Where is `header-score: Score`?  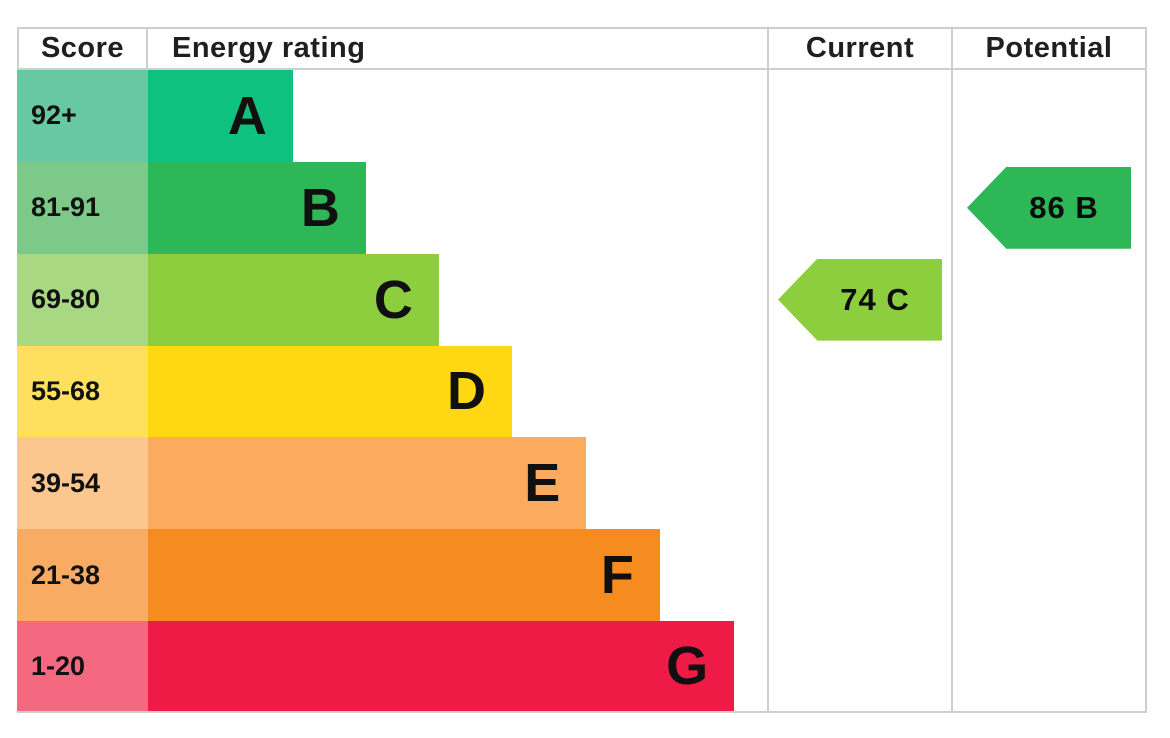
header-score: Score is located at coordinates (82, 48).